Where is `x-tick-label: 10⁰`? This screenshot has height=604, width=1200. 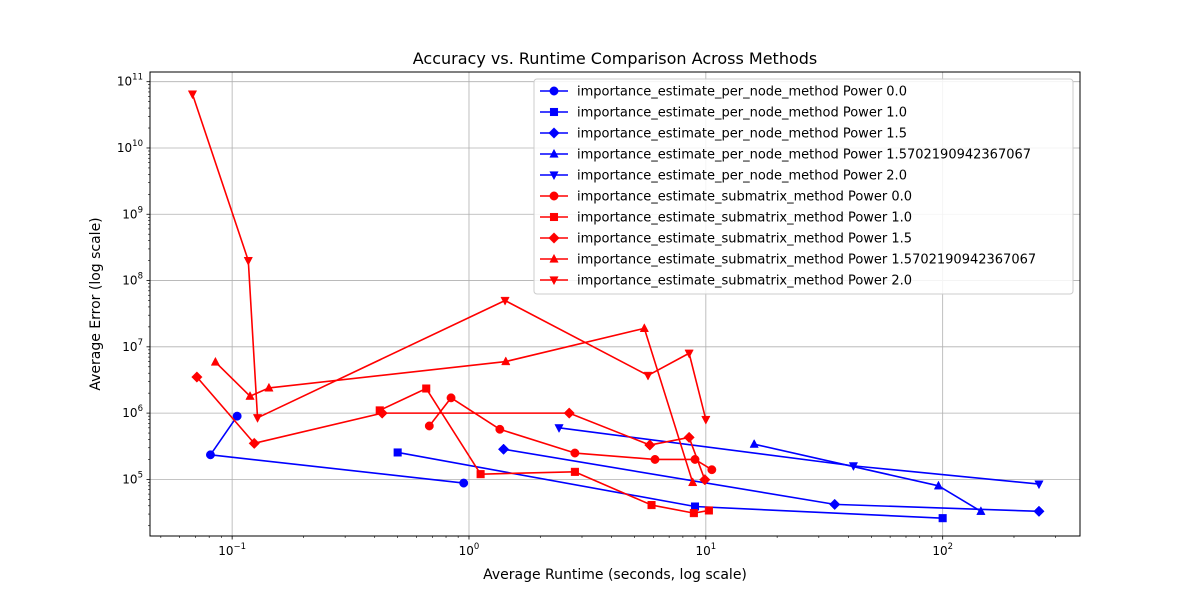 x-tick-label: 10⁰ is located at coordinates (469, 550).